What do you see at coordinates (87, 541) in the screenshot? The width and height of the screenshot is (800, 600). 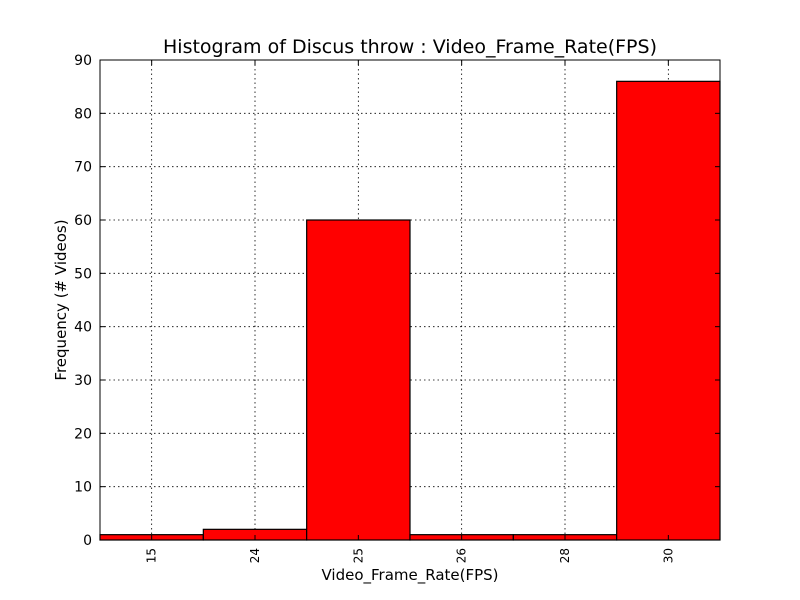 I see `y-tick-label: 0` at bounding box center [87, 541].